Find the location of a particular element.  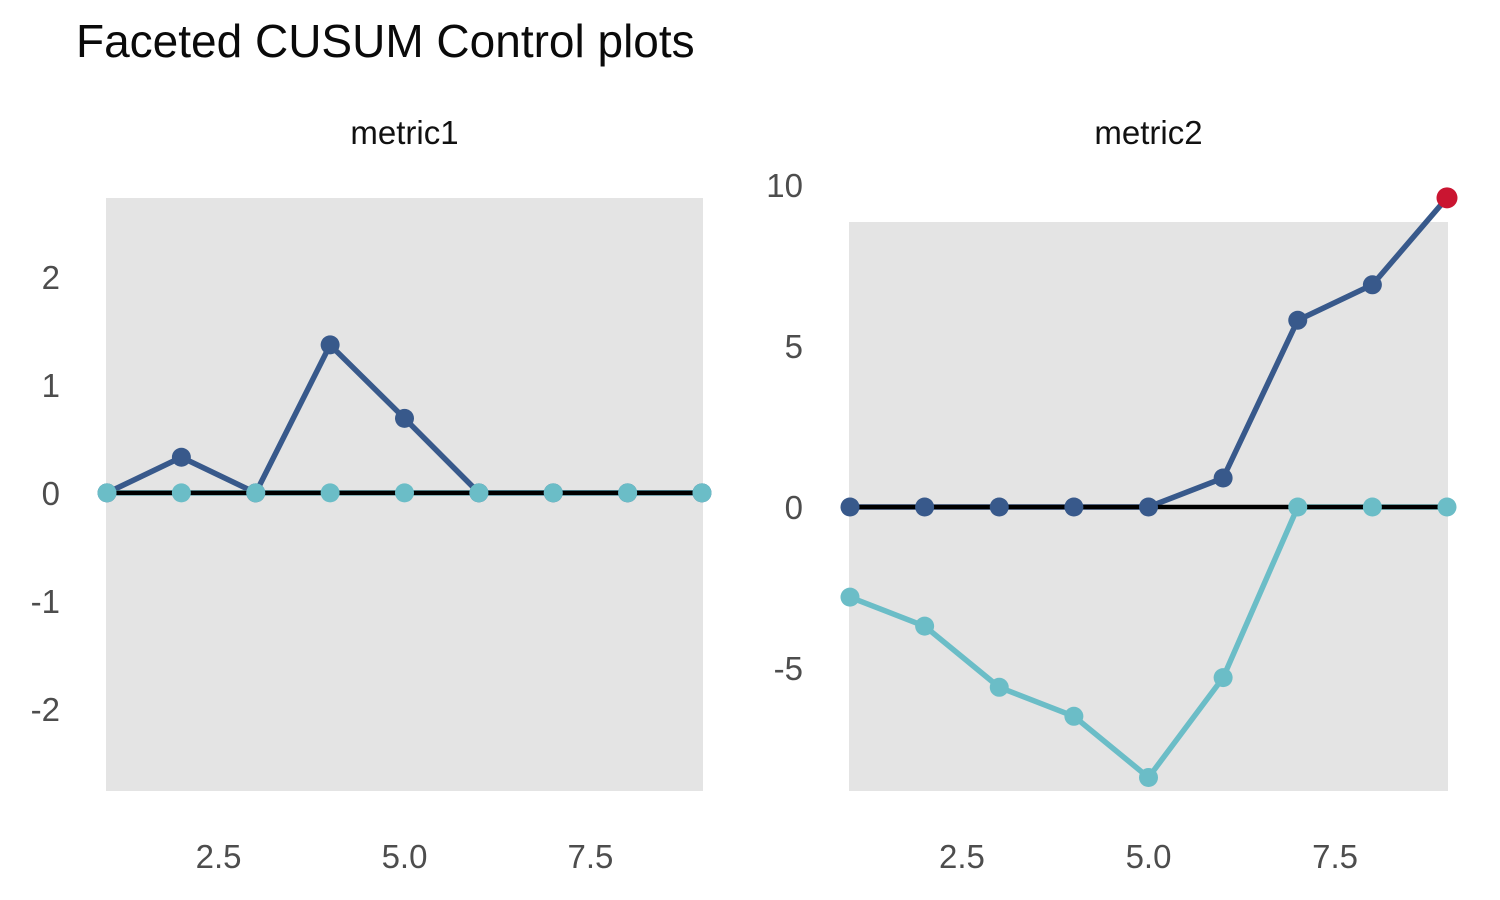

y-tick-label: 1 is located at coordinates (51, 385).